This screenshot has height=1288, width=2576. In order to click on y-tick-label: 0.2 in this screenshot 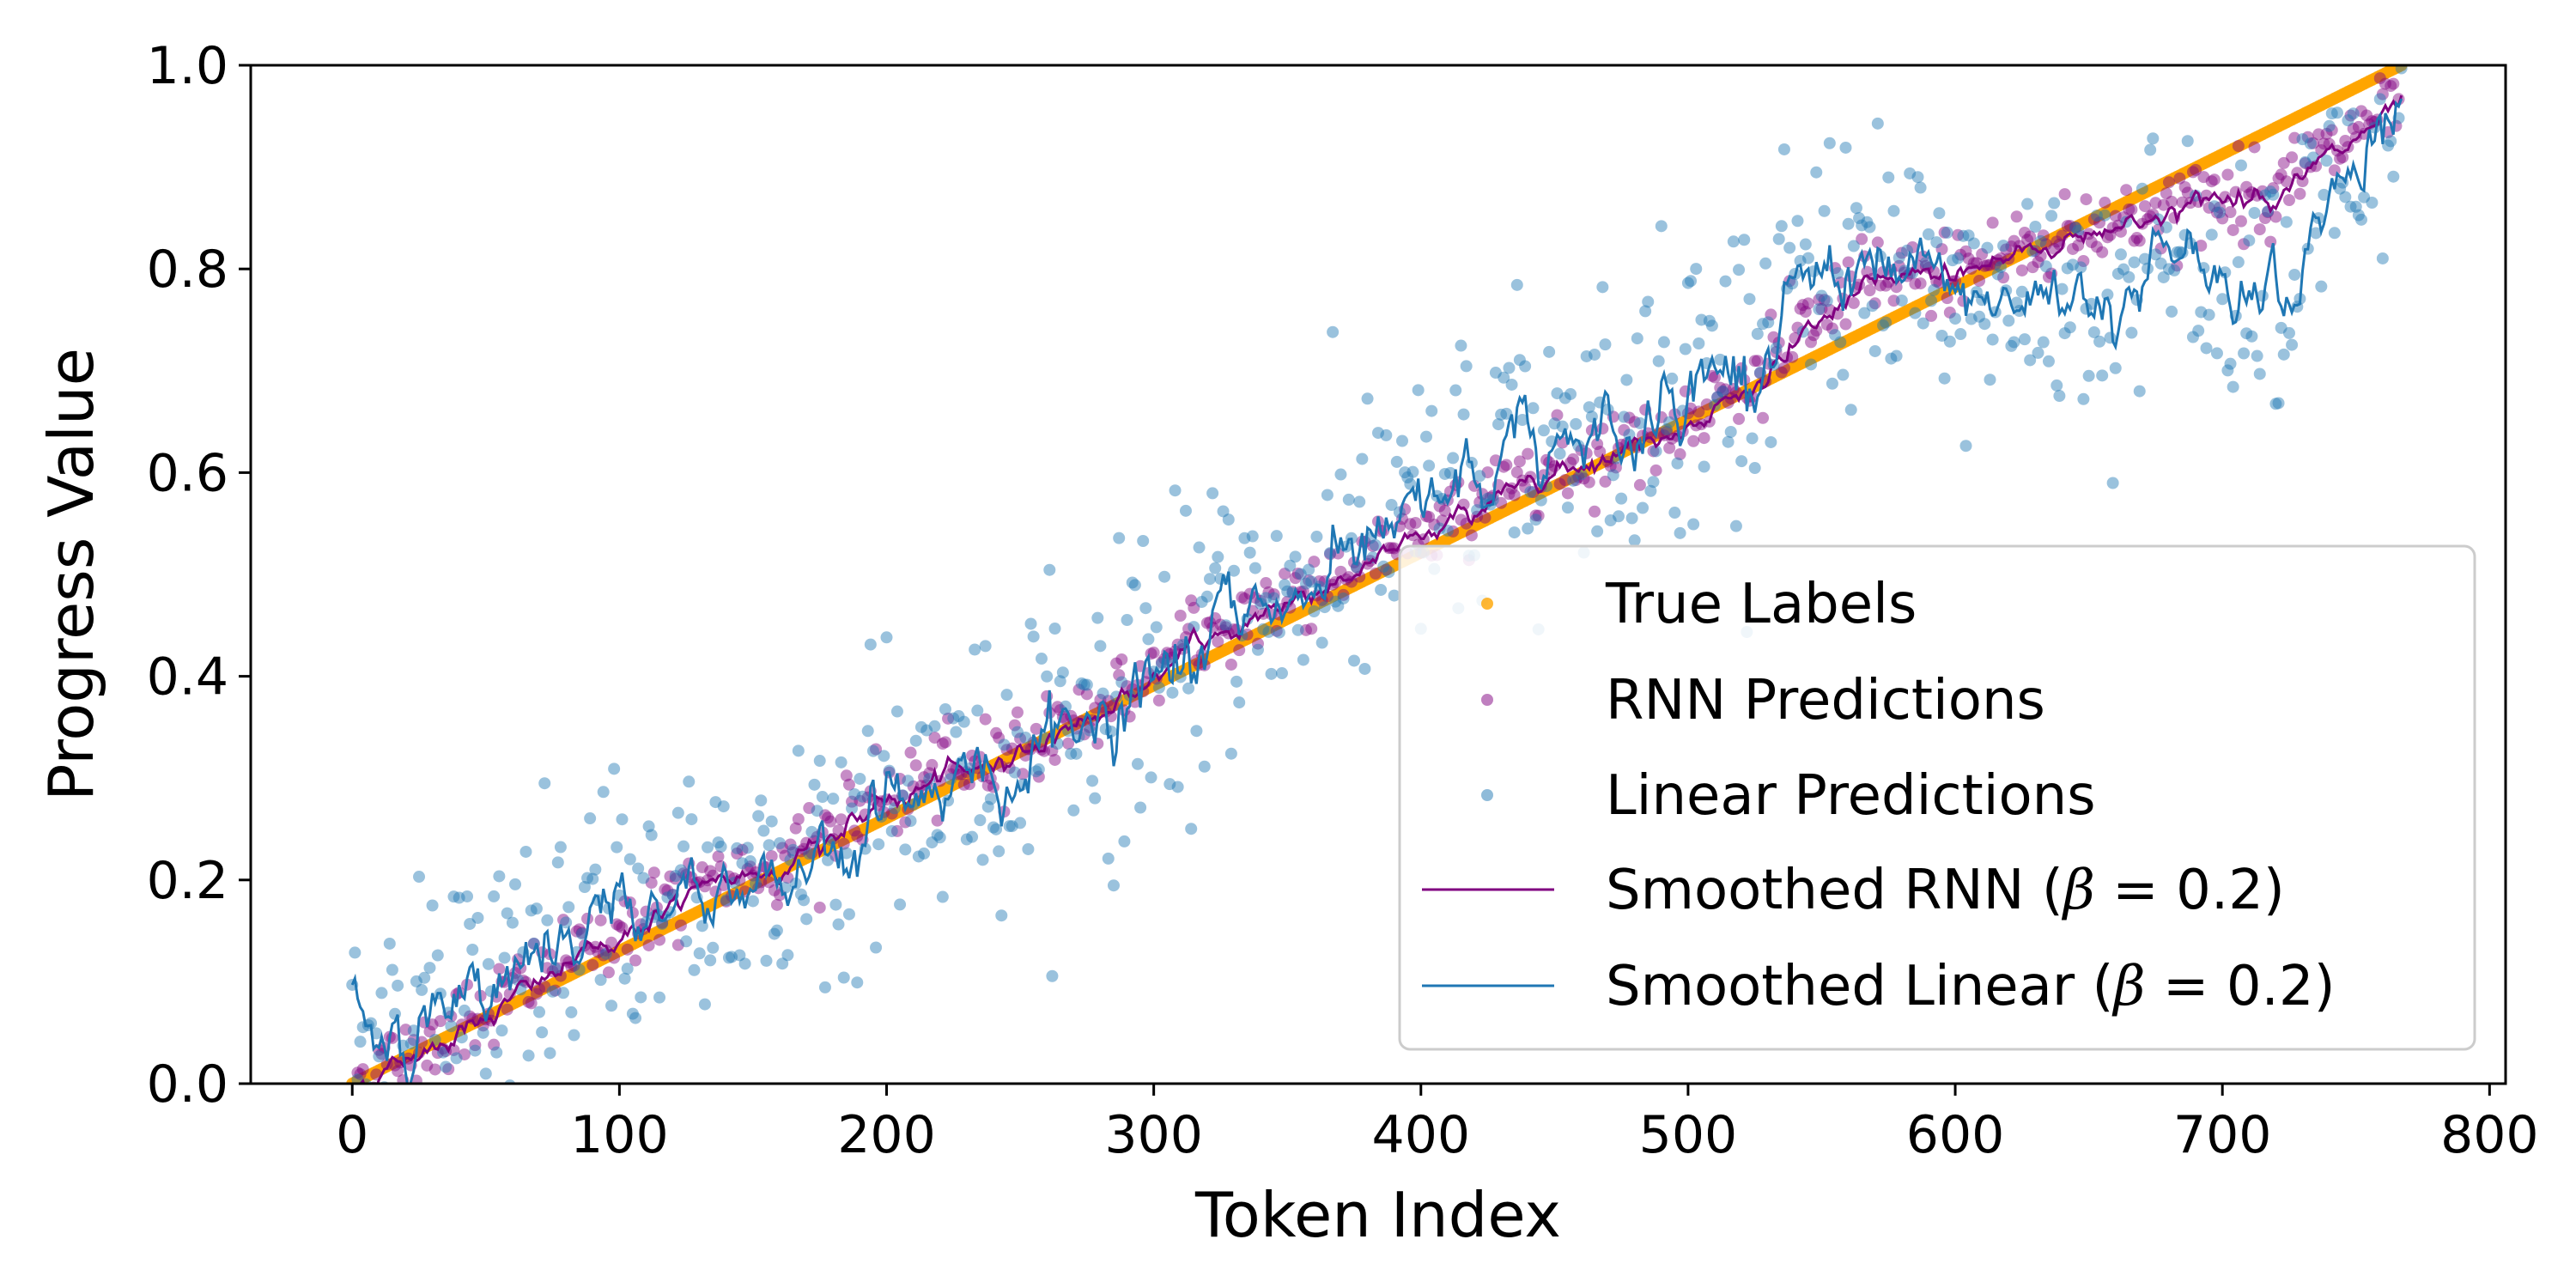, I will do `click(187, 881)`.